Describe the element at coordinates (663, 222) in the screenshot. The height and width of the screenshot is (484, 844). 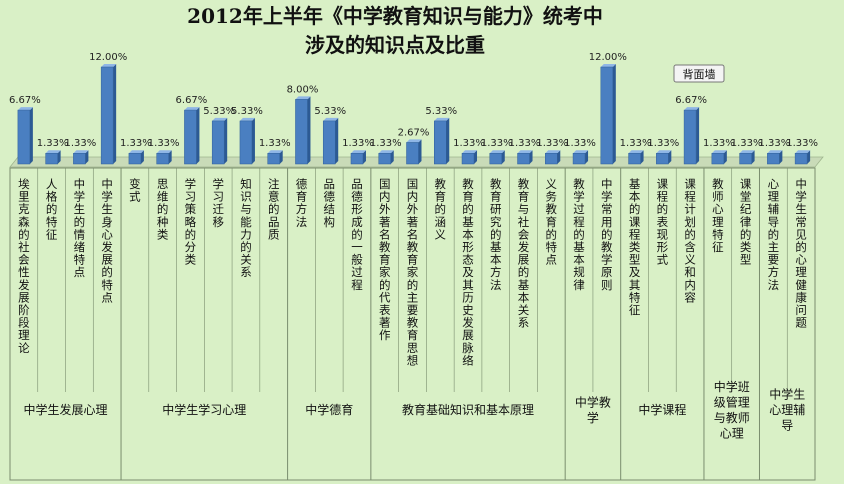
I see `category-label: 课程的表现形式` at that location.